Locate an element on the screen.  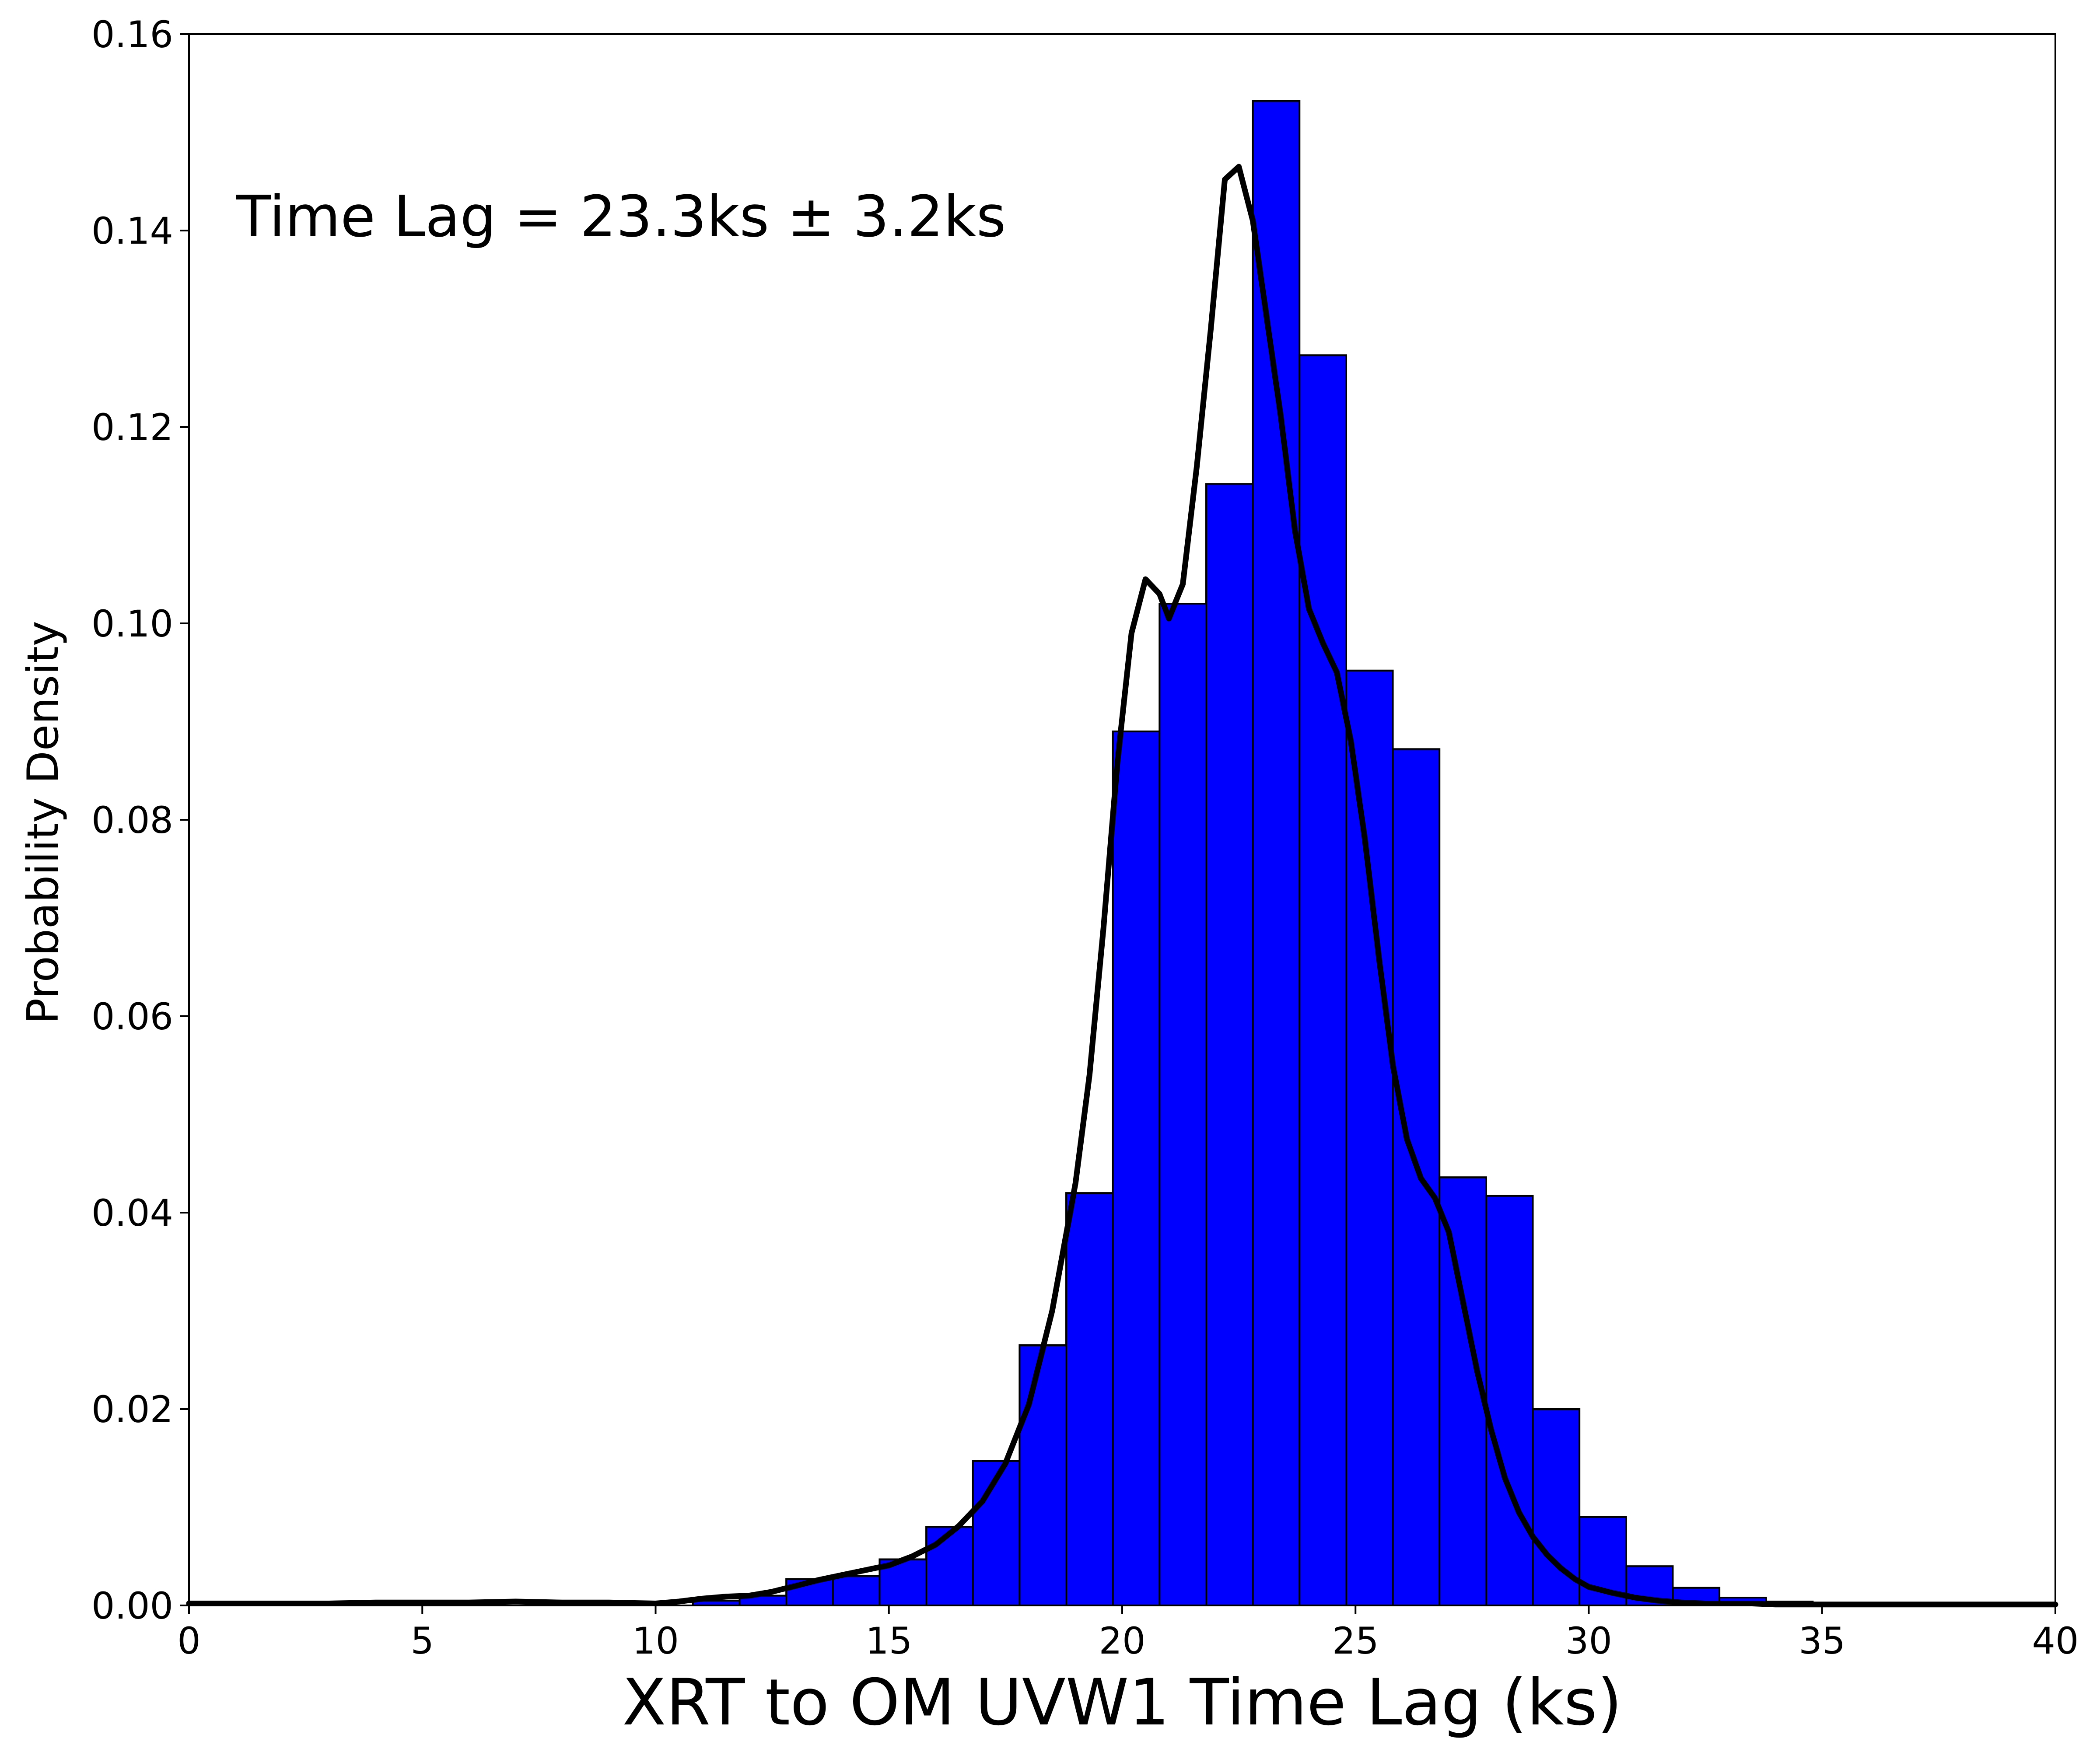
y-tick-label: 0.14 is located at coordinates (132, 231).